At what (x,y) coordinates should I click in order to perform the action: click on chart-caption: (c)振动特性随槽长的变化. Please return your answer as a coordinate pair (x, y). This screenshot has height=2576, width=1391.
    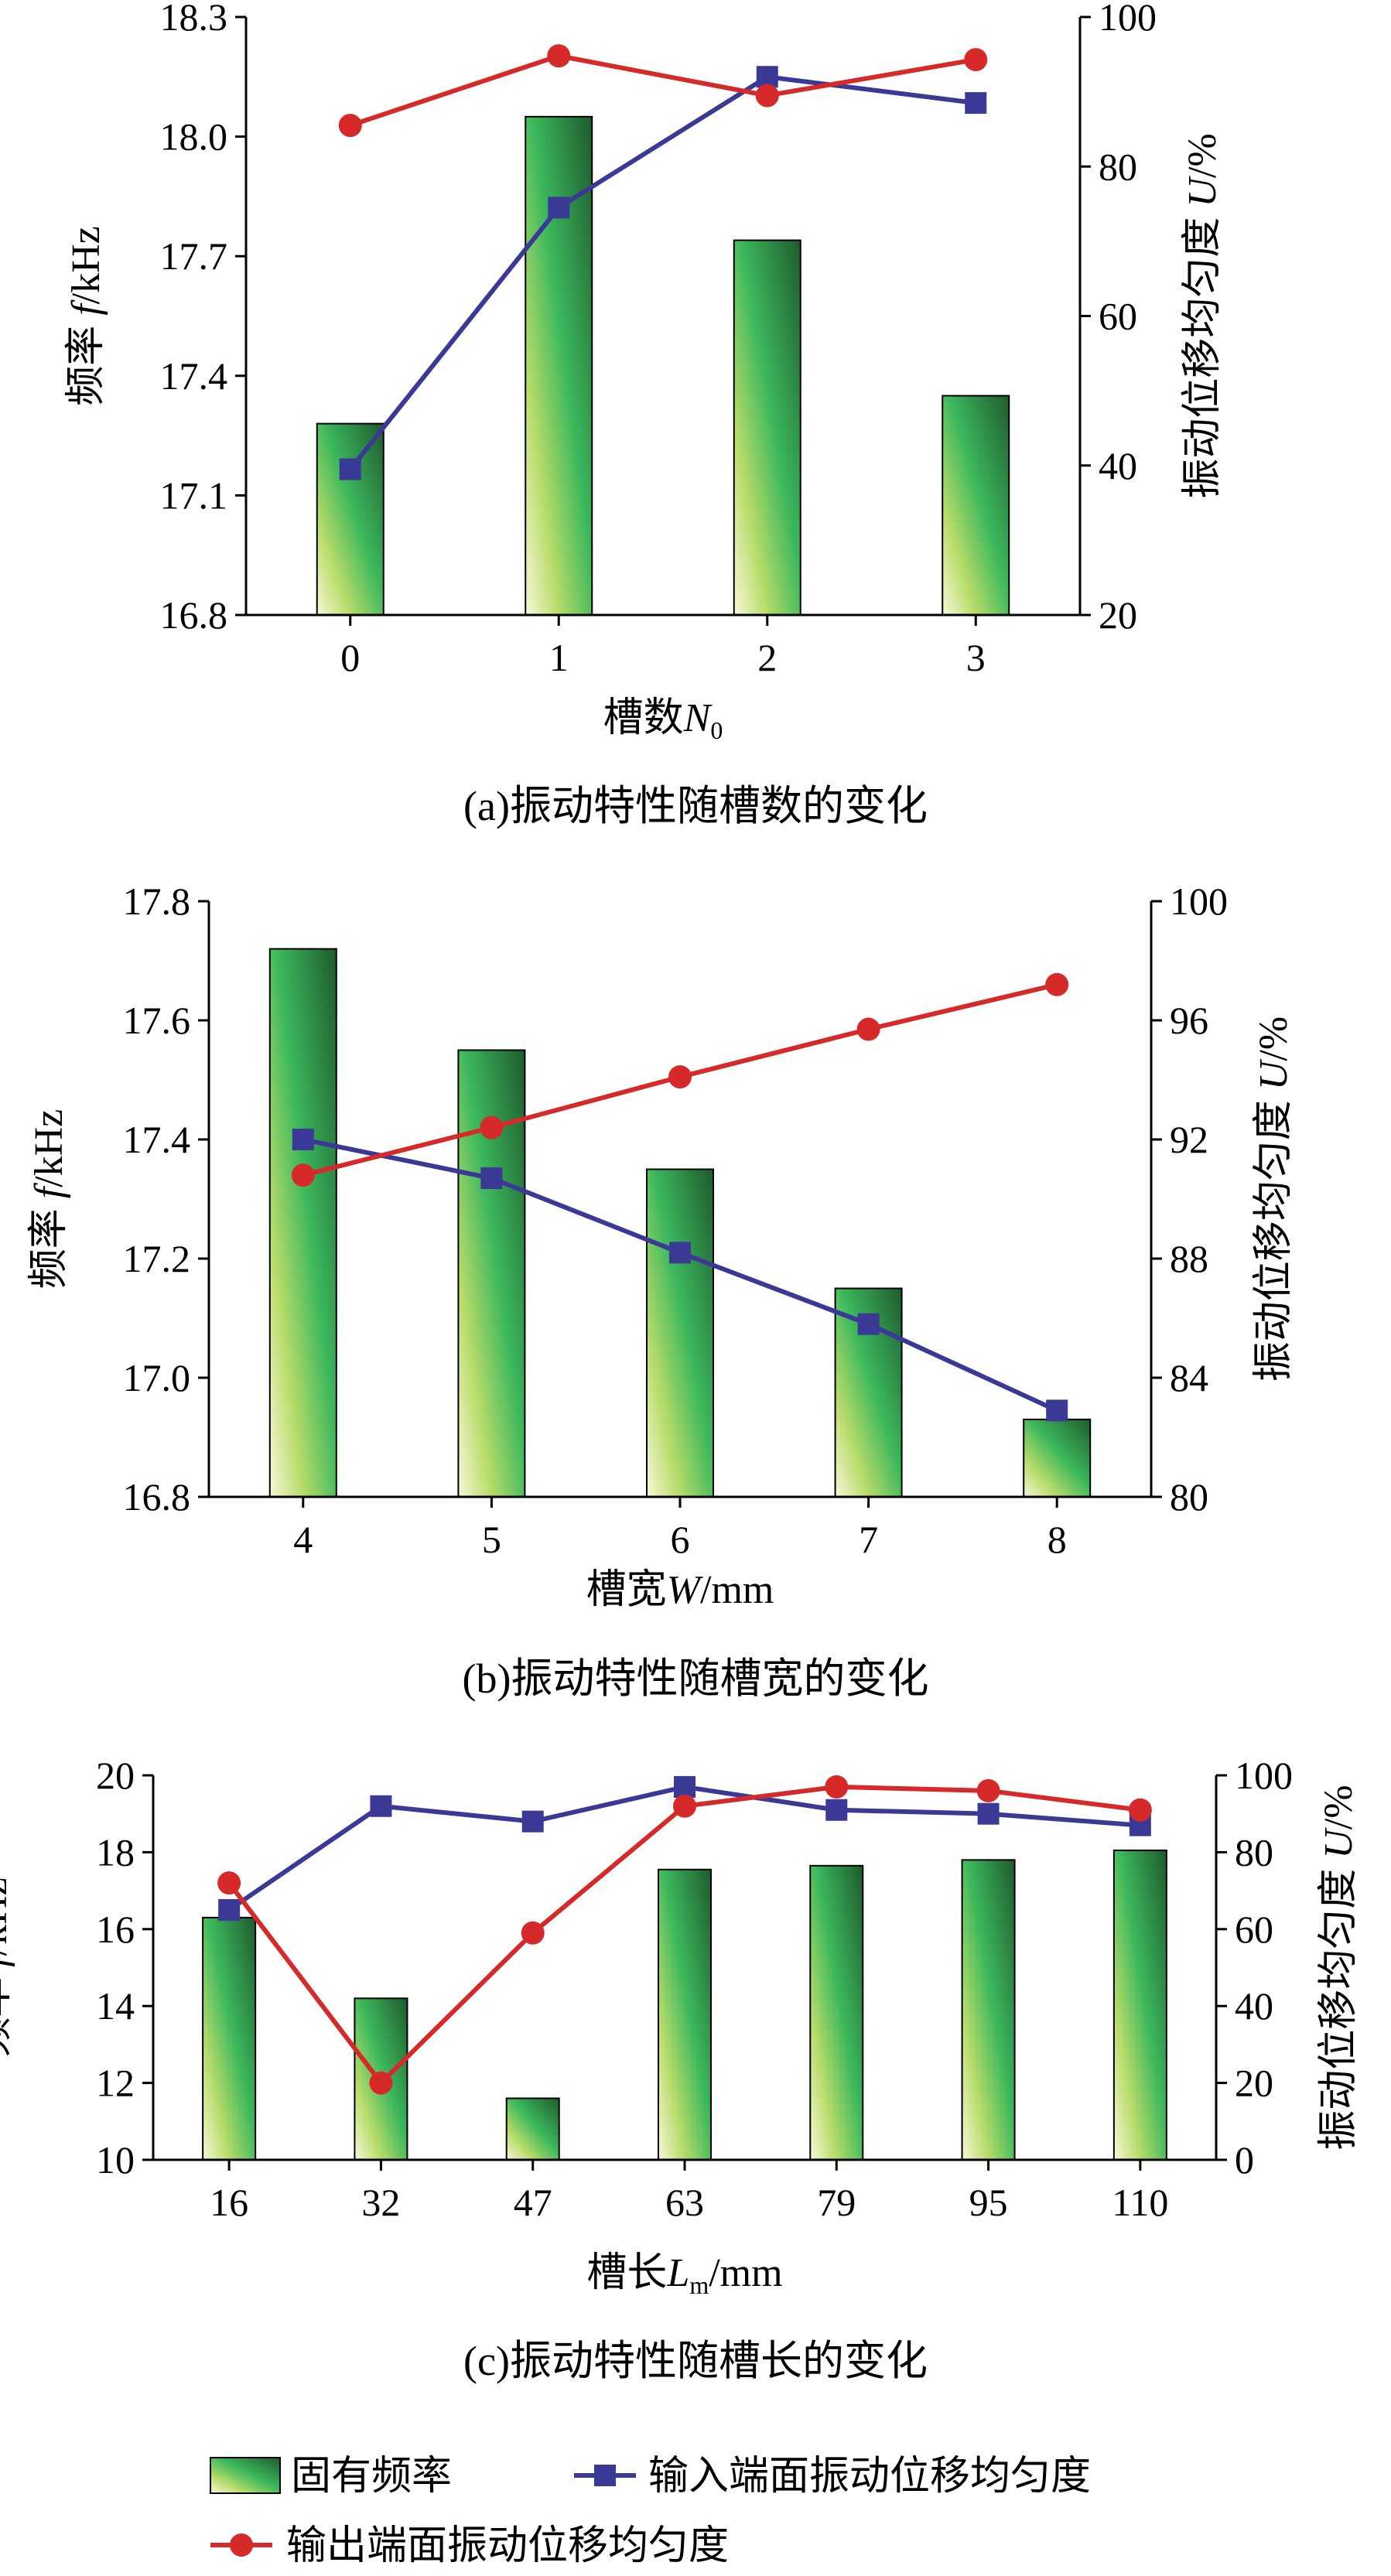
    Looking at the image, I should click on (695, 2361).